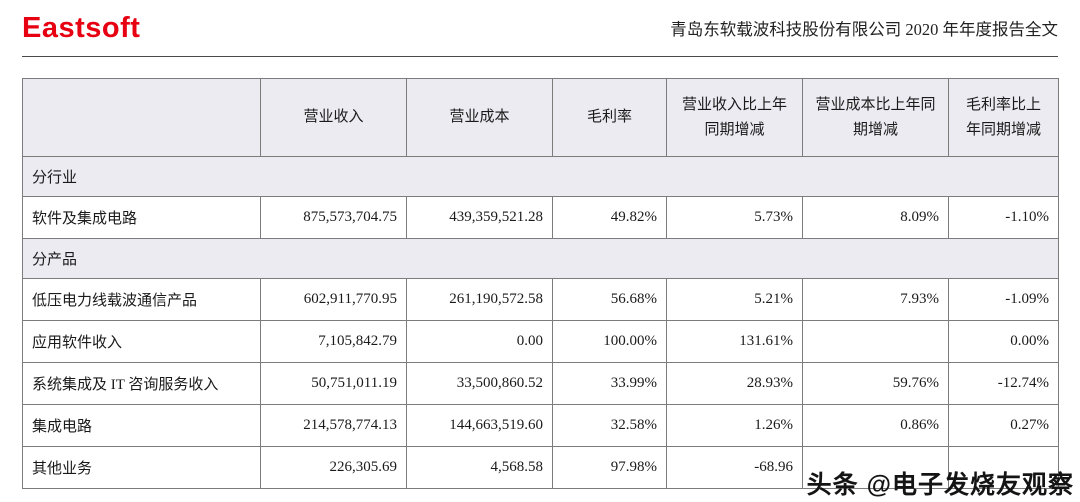  I want to click on report-title: 青岛东软载波科技股份有限公司 2020 年年度报告全文, so click(864, 29).